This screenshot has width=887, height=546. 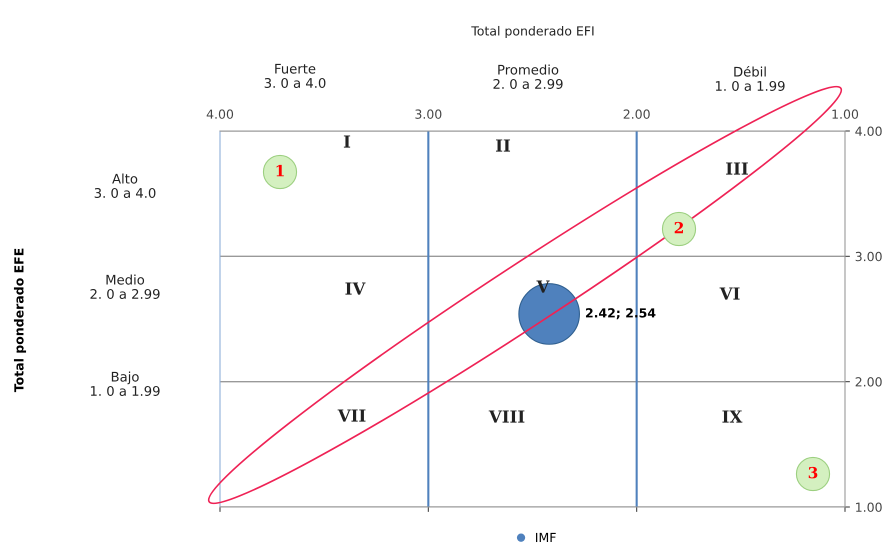 I want to click on text: Promedio 2. 0 a 2.99, so click(x=528, y=76).